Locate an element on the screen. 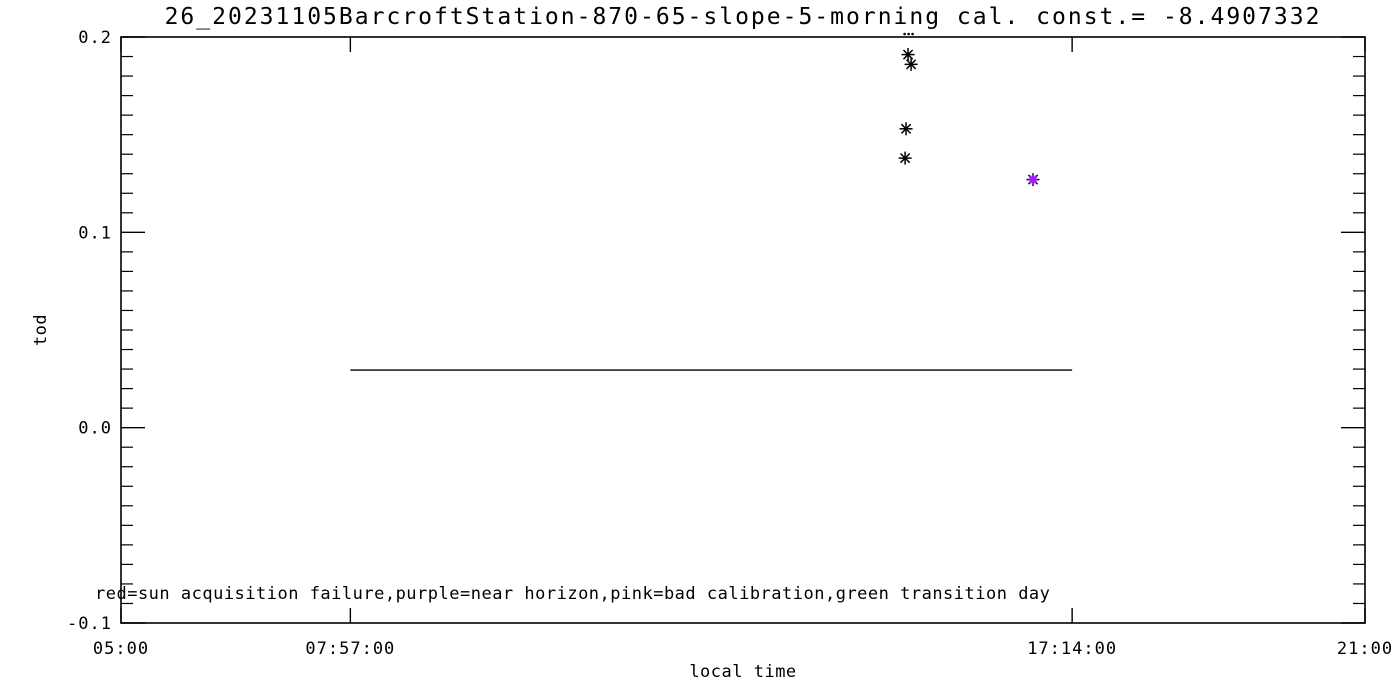 This screenshot has width=1400, height=700. y-axis-label: tod is located at coordinates (41, 330).